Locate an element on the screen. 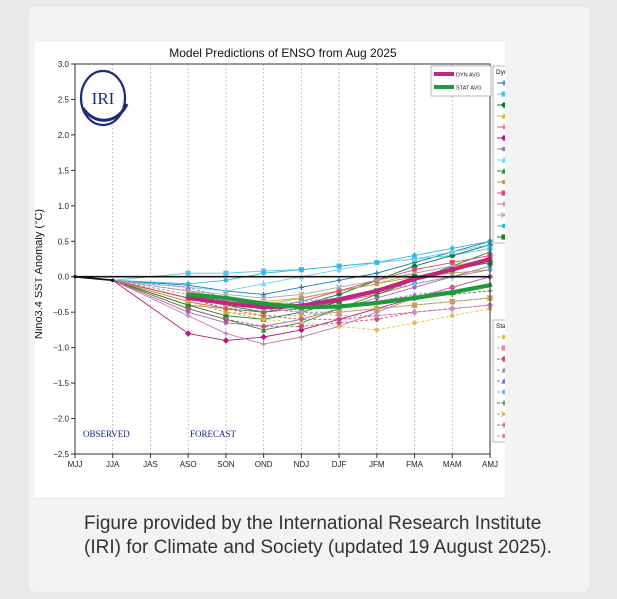 This screenshot has width=617, height=599. x-tick-label: MAM is located at coordinates (452, 464).